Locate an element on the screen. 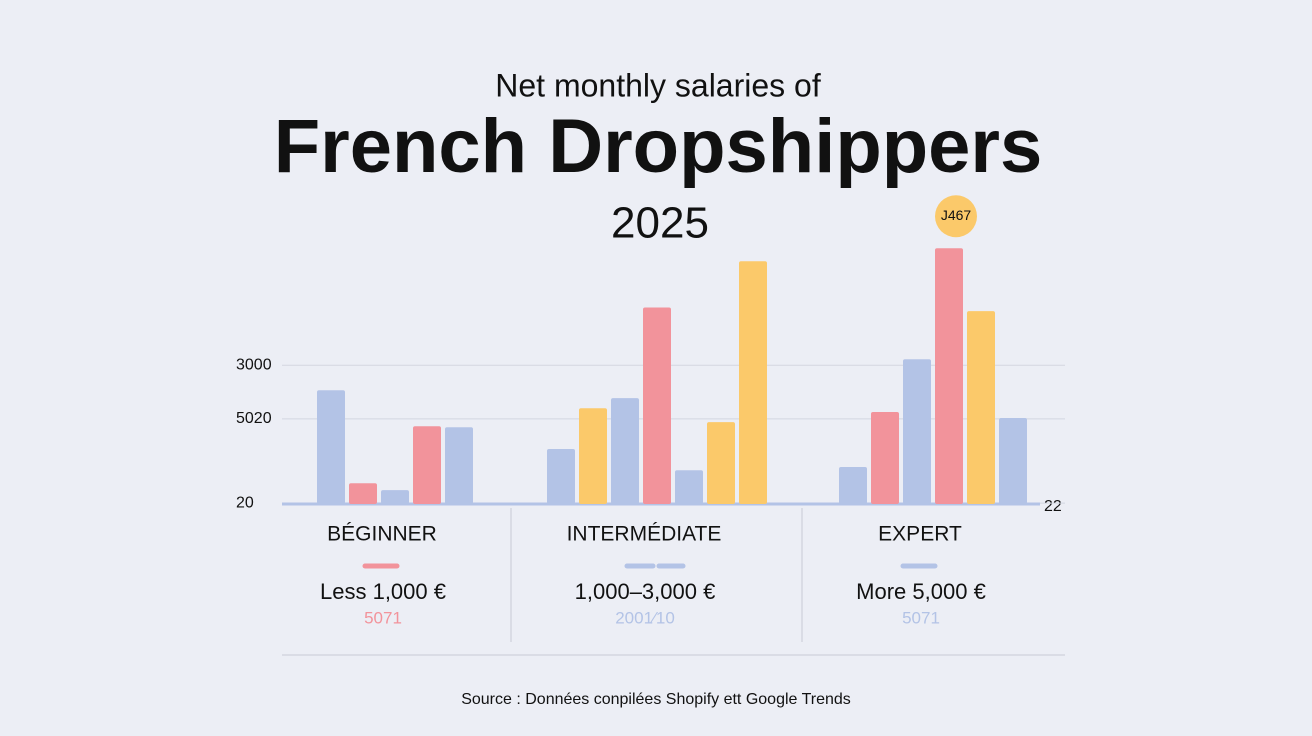 This screenshot has width=1312, height=736. group-name: BÉGINNER is located at coordinates (382, 534).